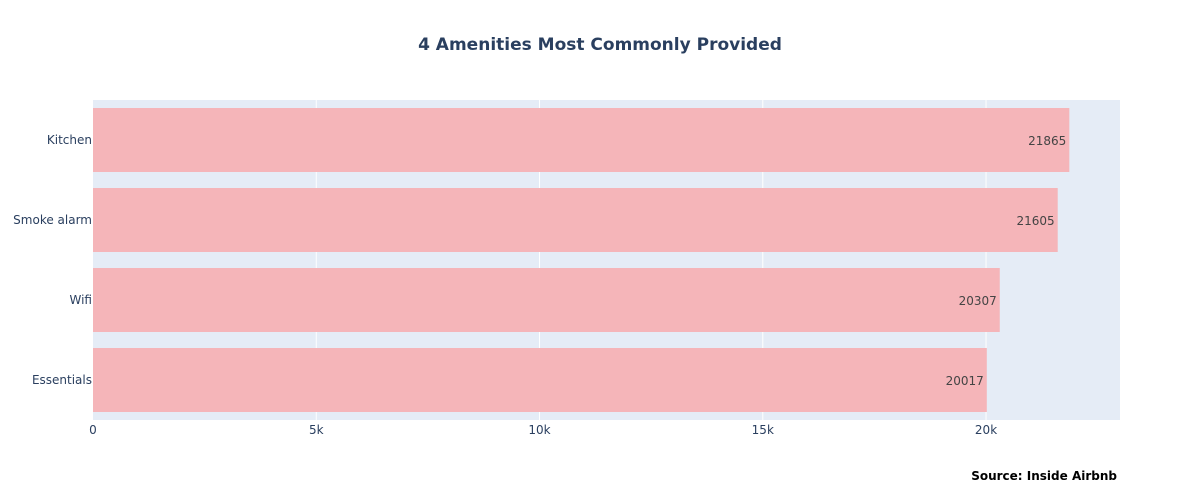 The width and height of the screenshot is (1200, 500). What do you see at coordinates (600, 45) in the screenshot?
I see `chart-title: 4 Amenities Most Commonly Provided` at bounding box center [600, 45].